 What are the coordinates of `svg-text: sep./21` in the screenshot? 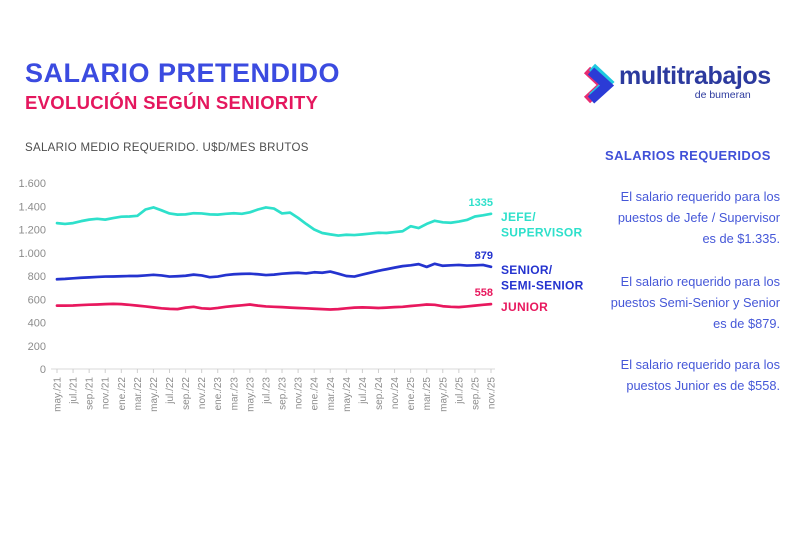 It's located at (90, 393).